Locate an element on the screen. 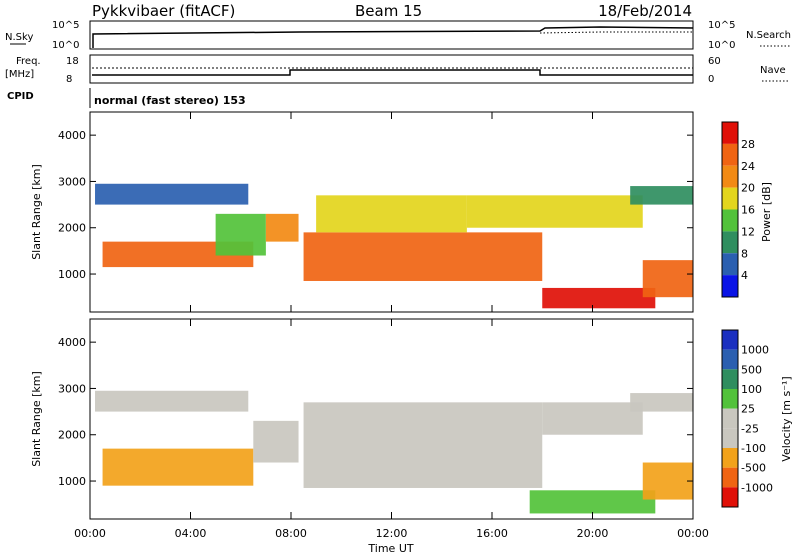  power-colorbar-label: Power [dB] is located at coordinates (766, 212).